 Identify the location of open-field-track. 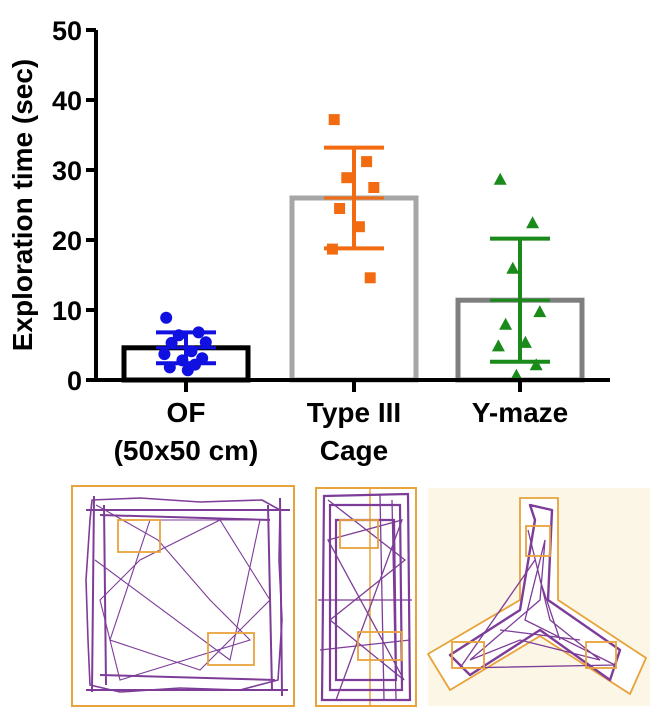
(183, 596).